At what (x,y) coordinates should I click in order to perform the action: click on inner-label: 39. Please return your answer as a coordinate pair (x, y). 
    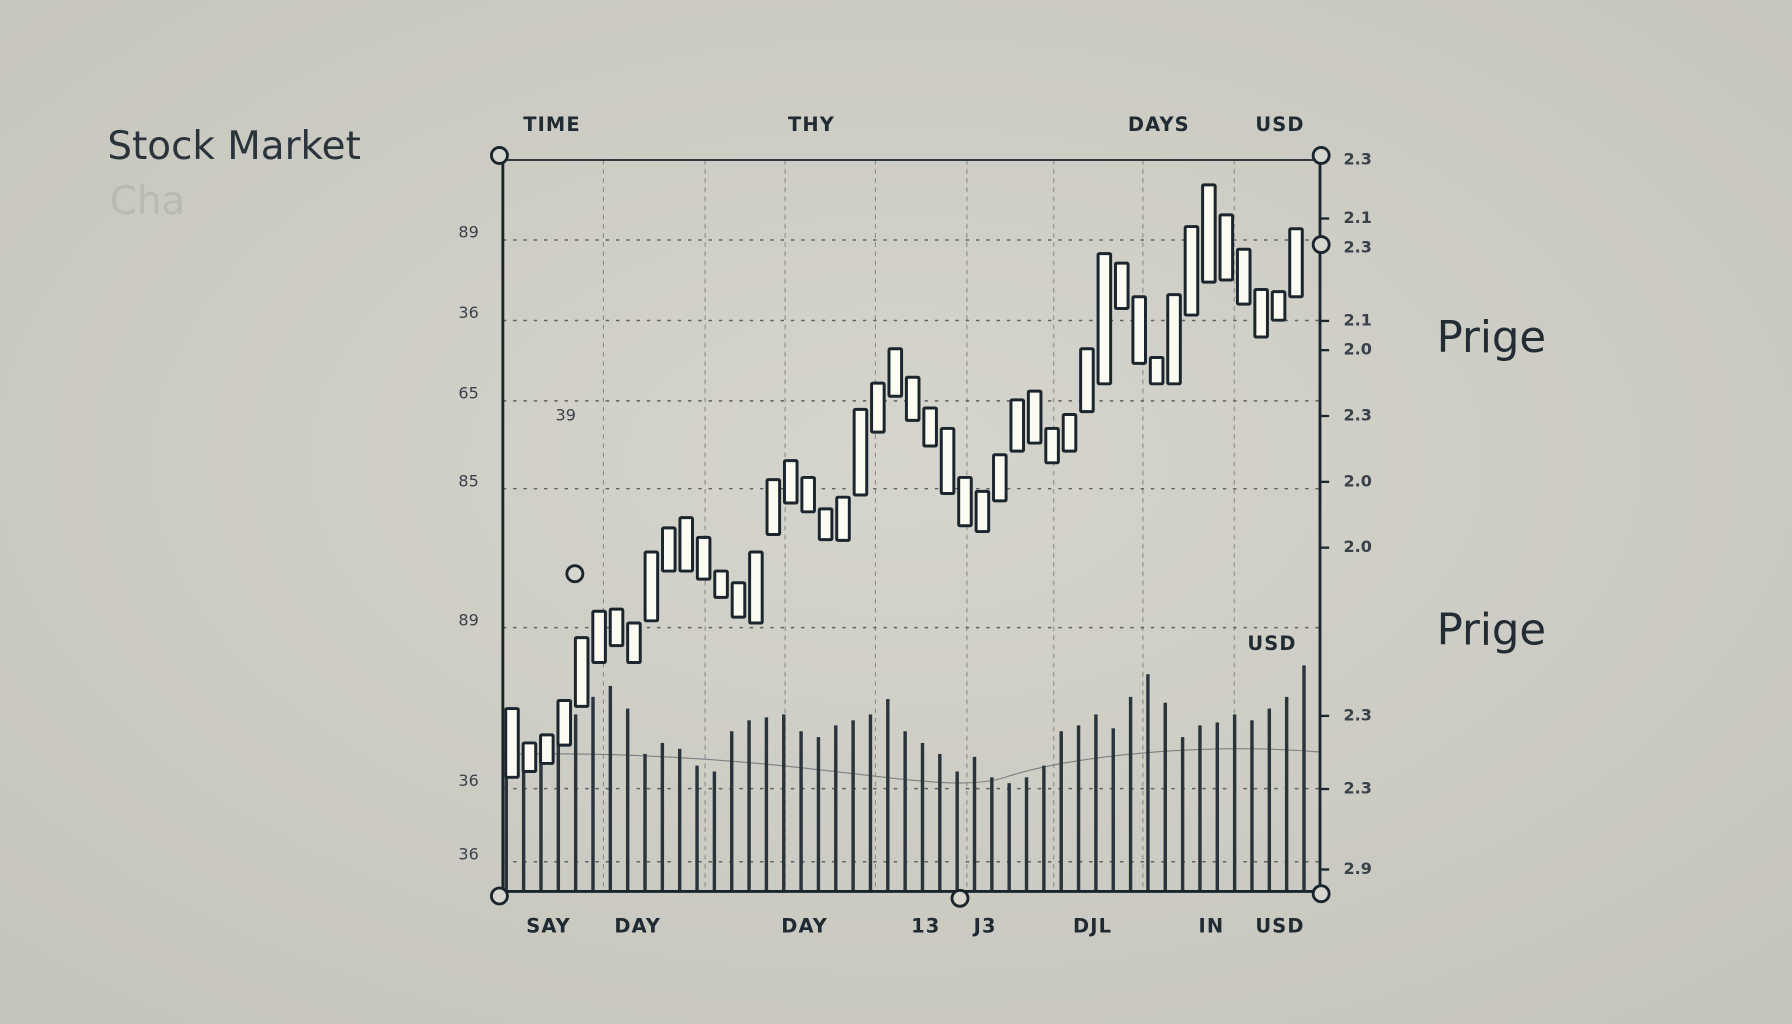
    Looking at the image, I should click on (566, 415).